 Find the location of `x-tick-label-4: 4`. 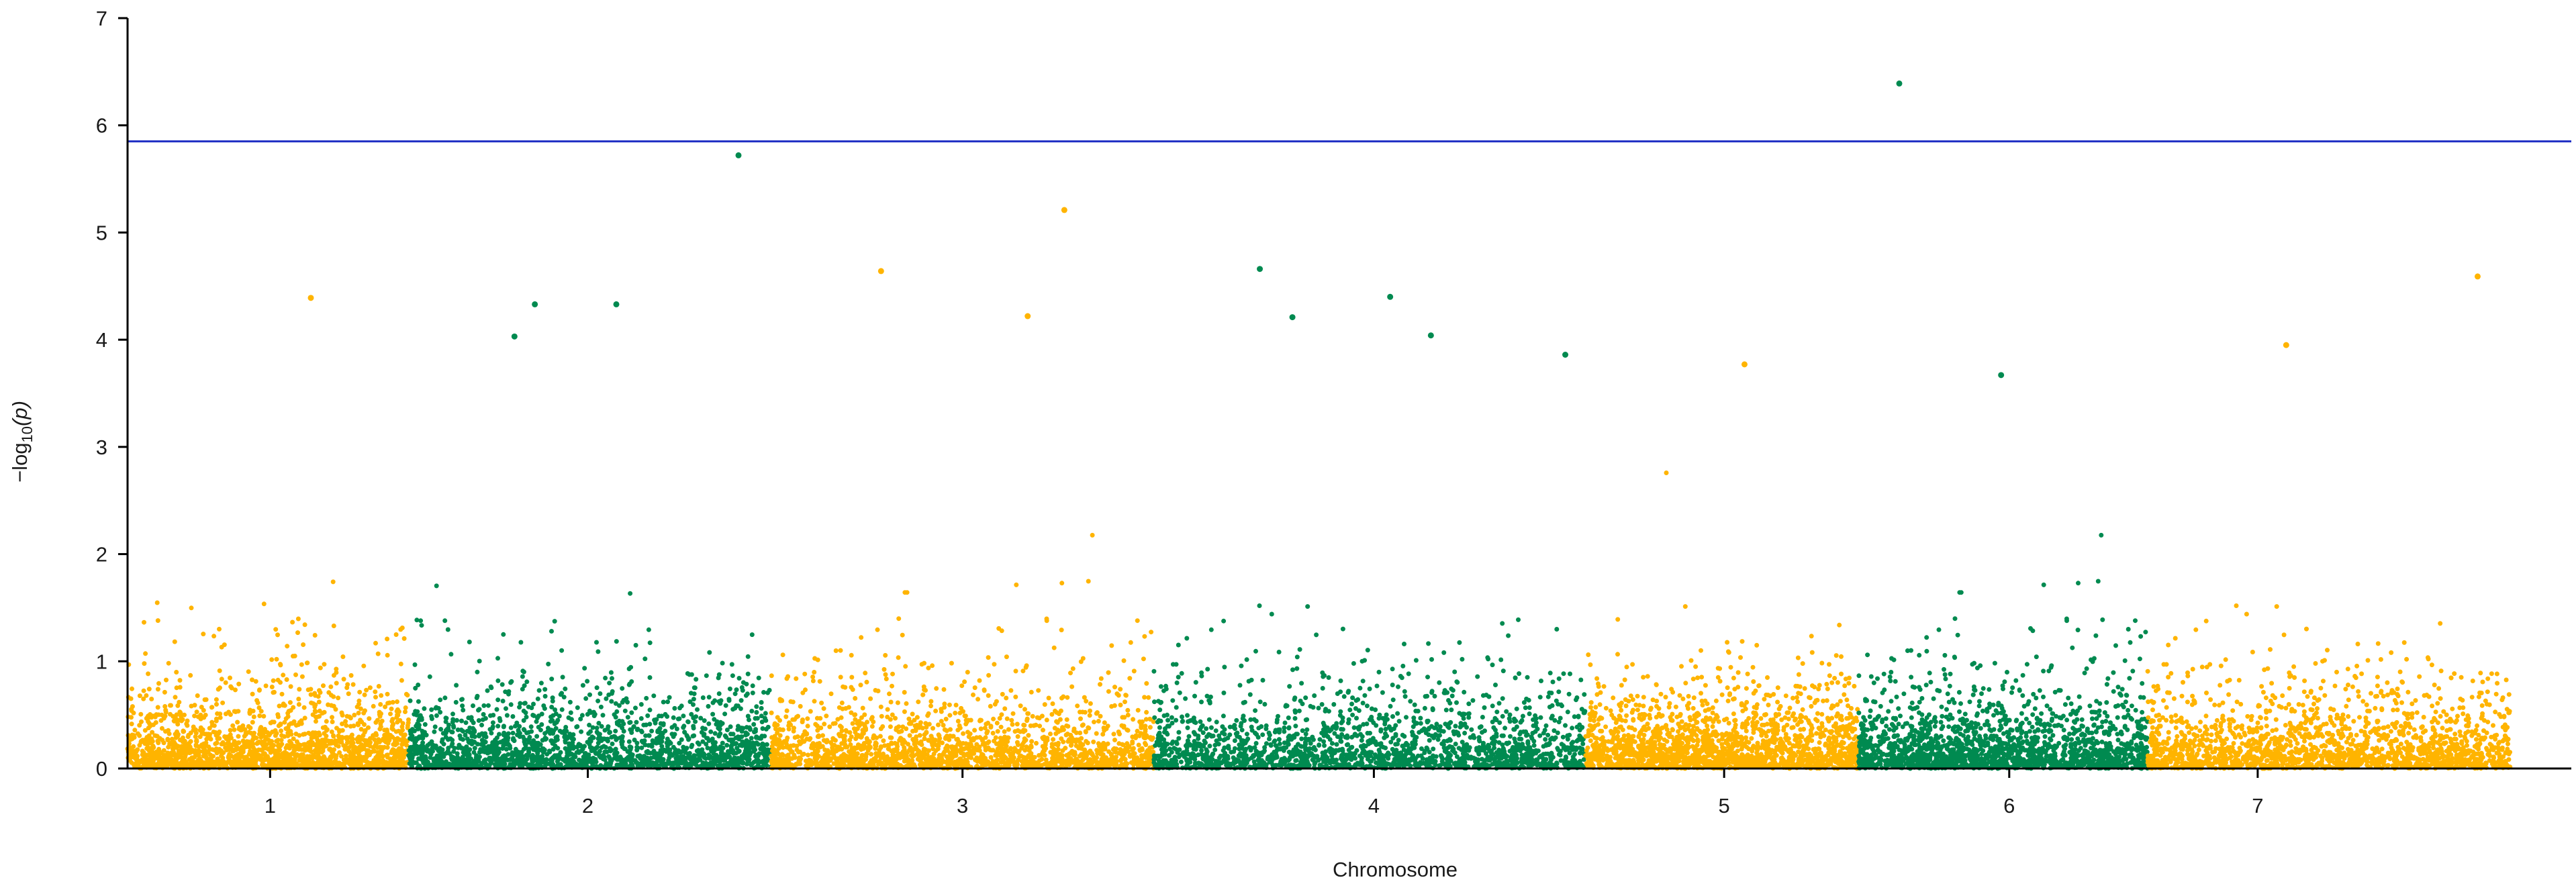

x-tick-label-4: 4 is located at coordinates (1374, 806).